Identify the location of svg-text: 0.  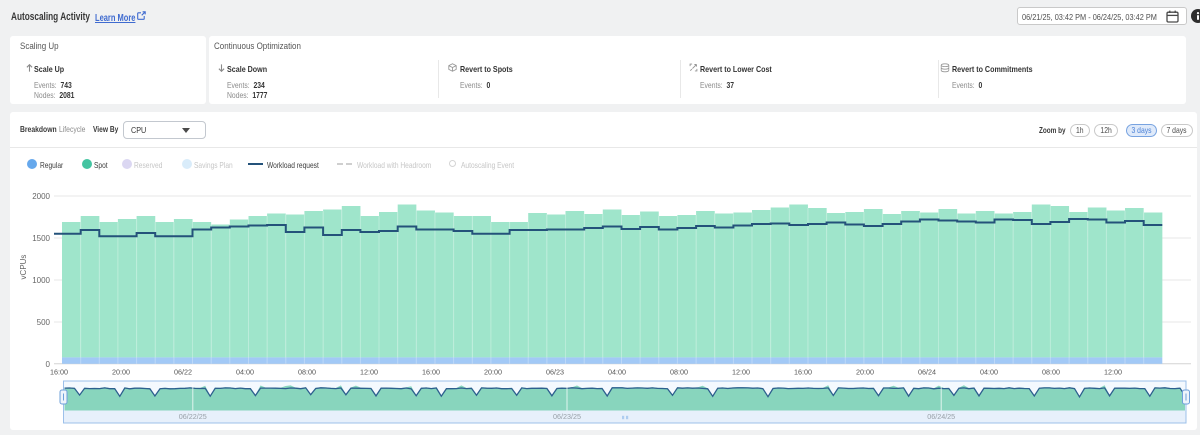
(48, 364).